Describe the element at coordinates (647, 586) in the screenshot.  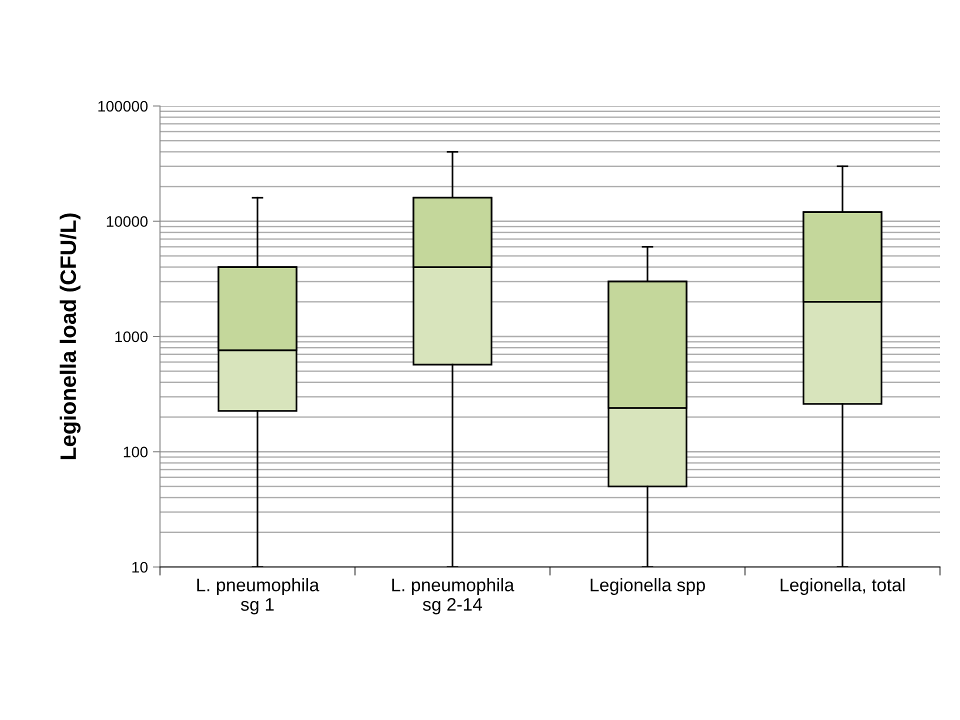
I see `x-tick-label: Legionella spp` at that location.